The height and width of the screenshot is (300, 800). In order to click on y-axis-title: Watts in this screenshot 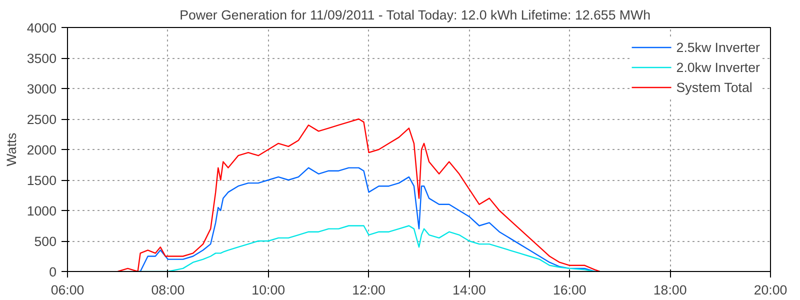, I will do `click(11, 149)`.